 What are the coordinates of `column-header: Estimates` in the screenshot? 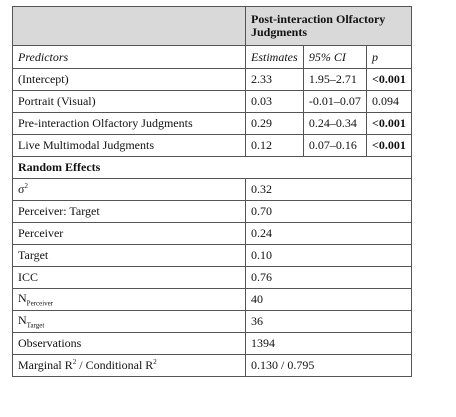 It's located at (274, 57).